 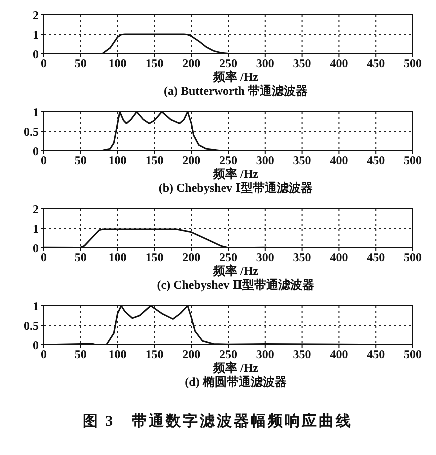 I want to click on text: (b) Chebyshev Ⅰ型带通滤波器, so click(x=236, y=188).